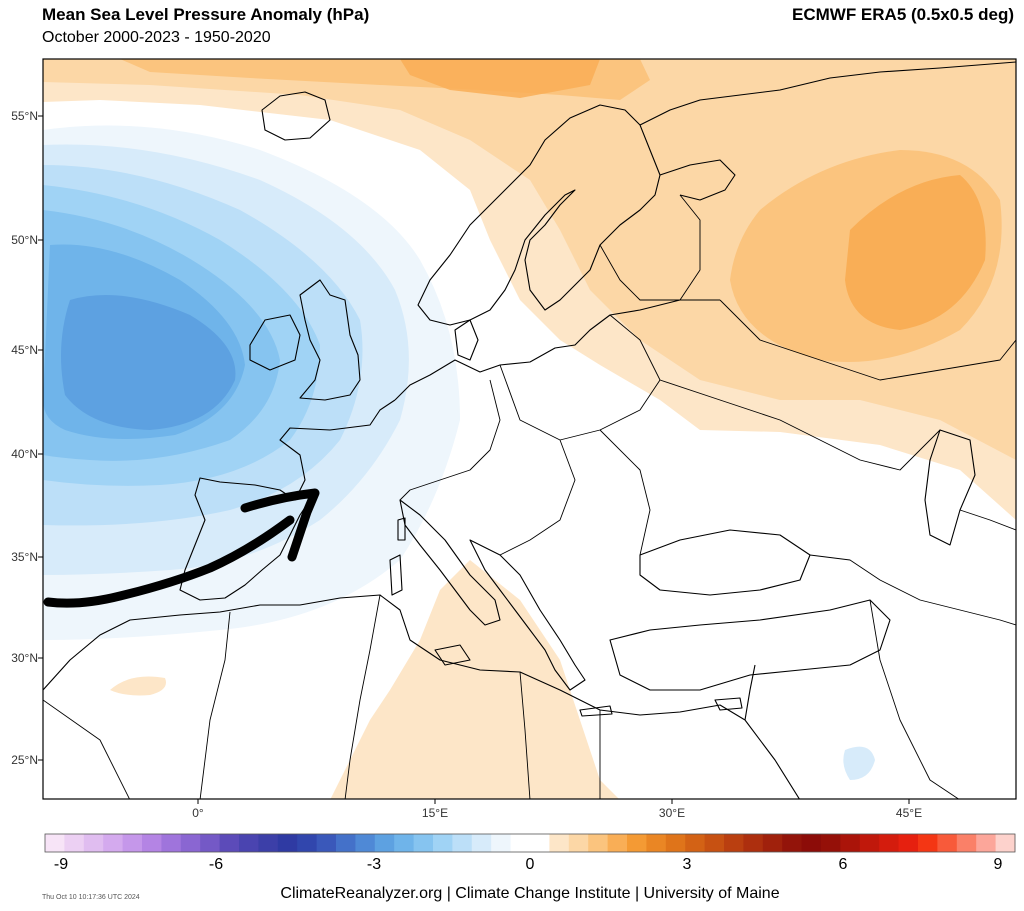 This screenshot has width=1024, height=911. I want to click on lon-label: 30°E, so click(672, 813).